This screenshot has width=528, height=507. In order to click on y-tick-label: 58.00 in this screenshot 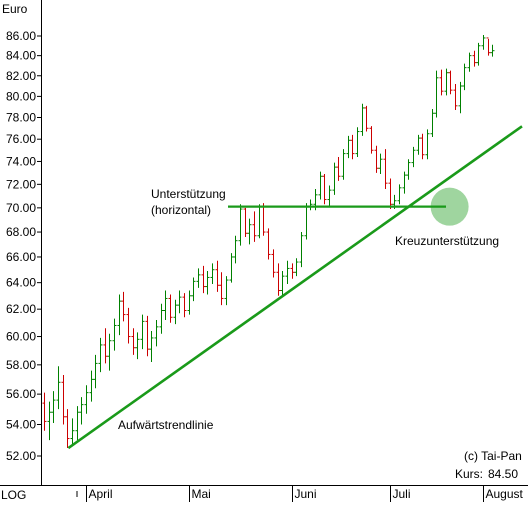, I will do `click(21, 365)`.